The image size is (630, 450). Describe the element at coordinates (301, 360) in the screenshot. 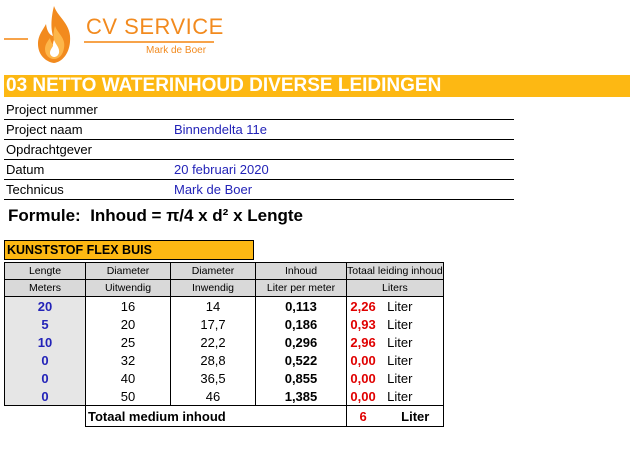

I see `content-cell: 0,522` at that location.